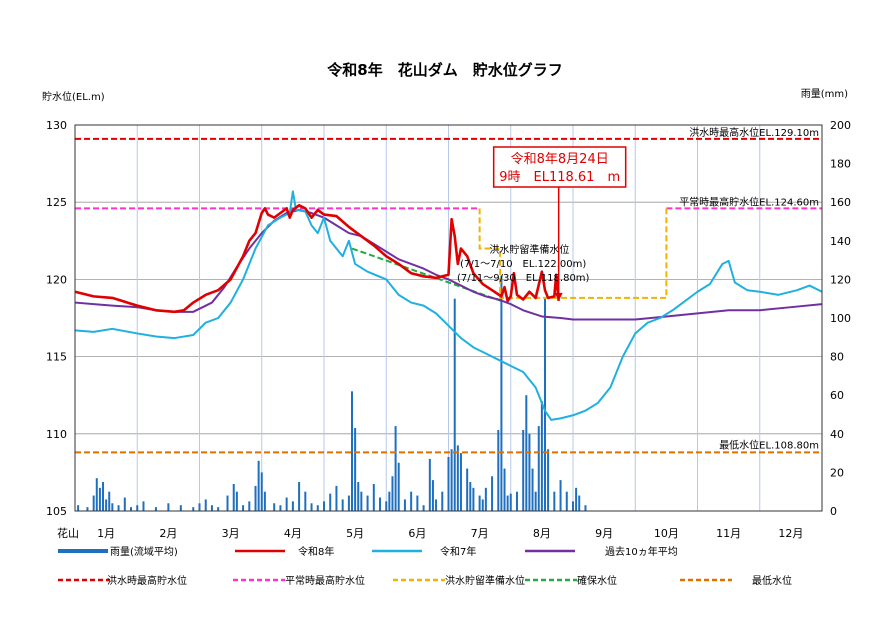  What do you see at coordinates (772, 580) in the screenshot?
I see `legend-label: 最低水位` at bounding box center [772, 580].